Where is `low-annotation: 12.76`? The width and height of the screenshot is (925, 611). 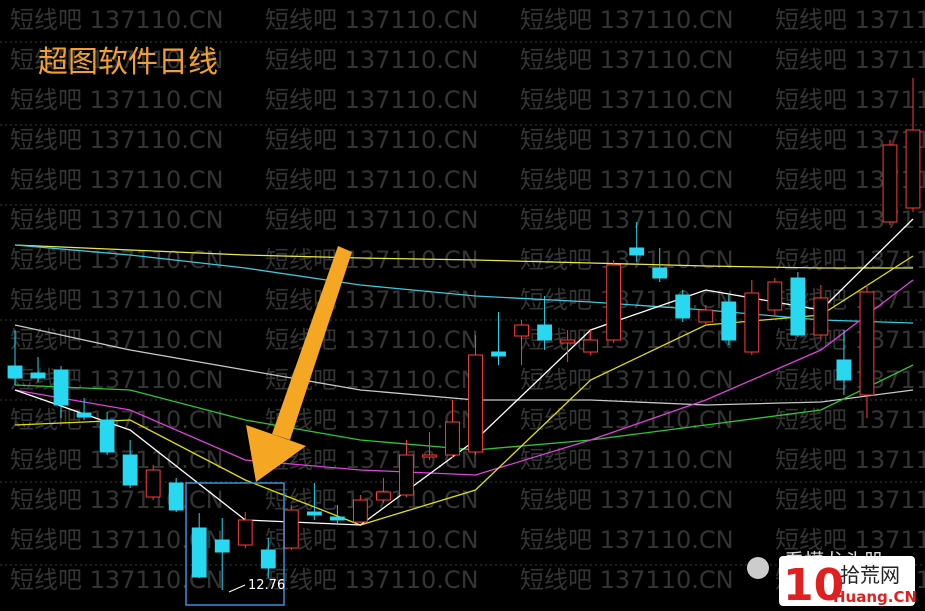
low-annotation: 12.76 is located at coordinates (266, 585).